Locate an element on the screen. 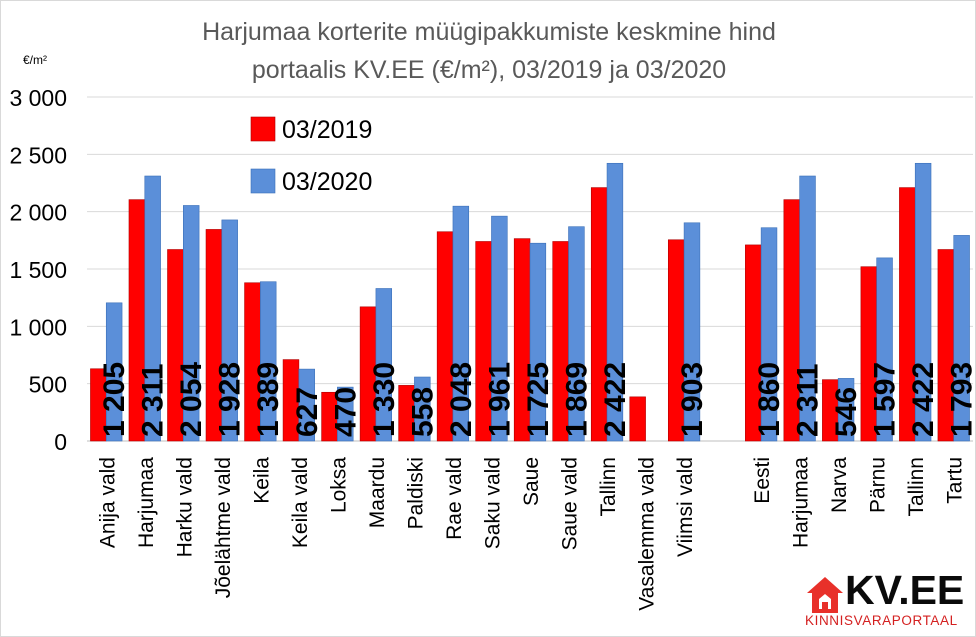  x-tick-label: Saue is located at coordinates (531, 481).